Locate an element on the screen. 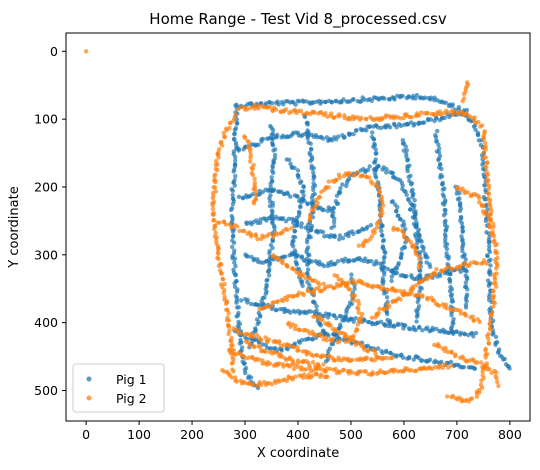  y-axis-title: Y coordinate is located at coordinates (14, 227).